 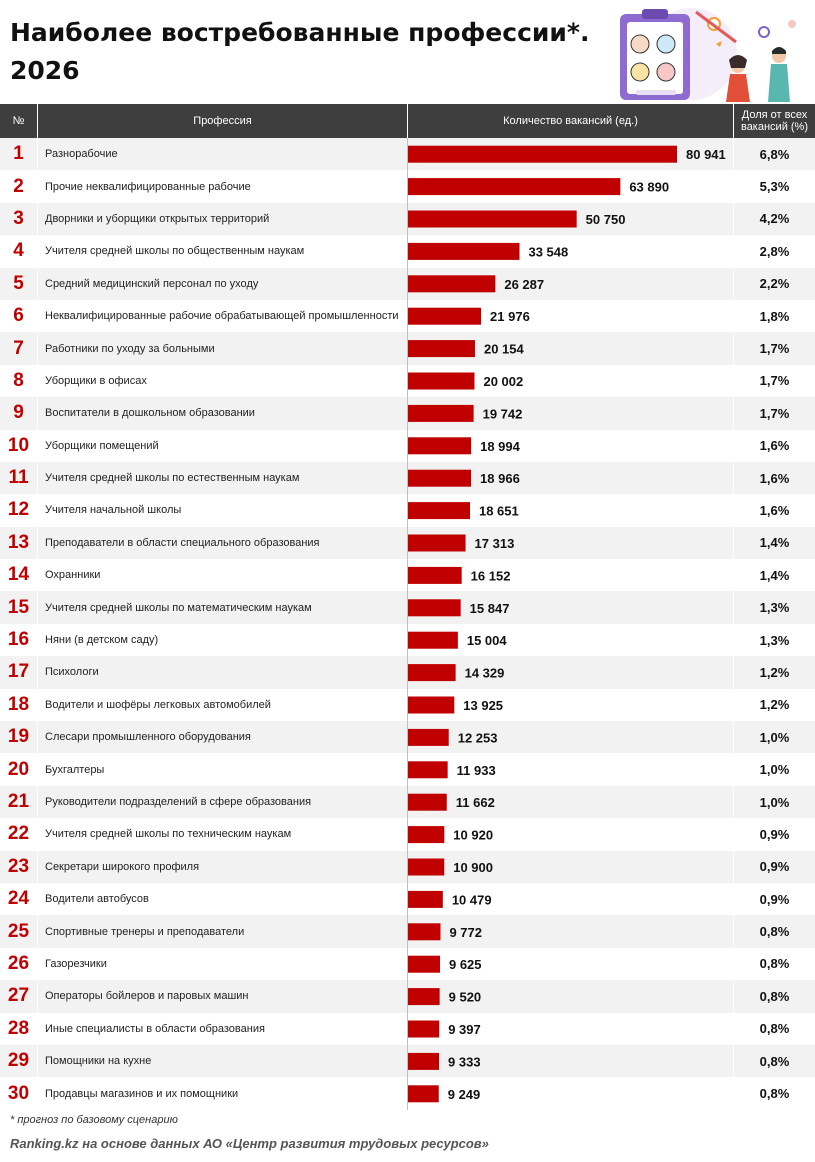 What do you see at coordinates (150, 413) in the screenshot?
I see `profession-label: Воспитатели в дошкольном образовании` at bounding box center [150, 413].